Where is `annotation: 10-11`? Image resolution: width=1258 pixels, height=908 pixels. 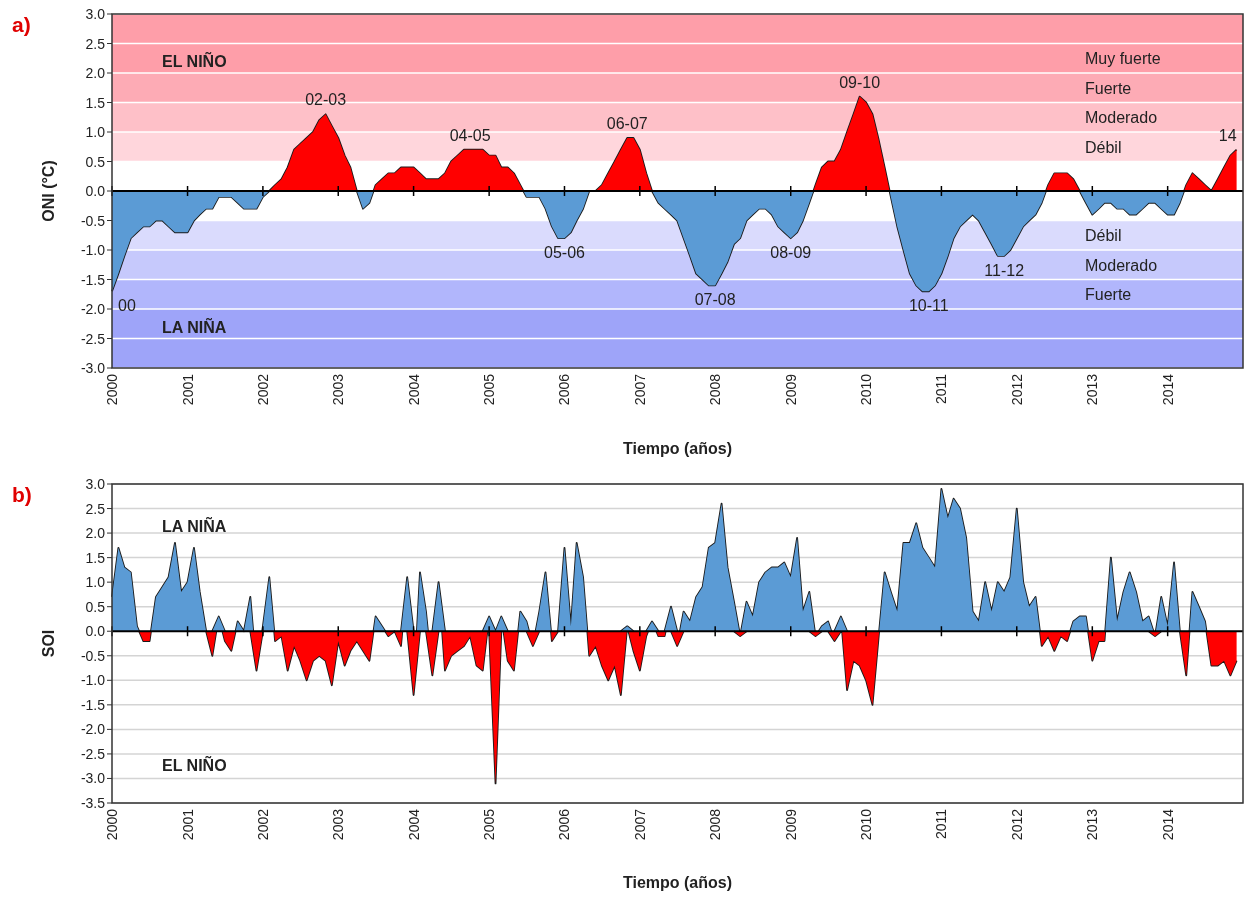
annotation: 10-11 is located at coordinates (928, 306).